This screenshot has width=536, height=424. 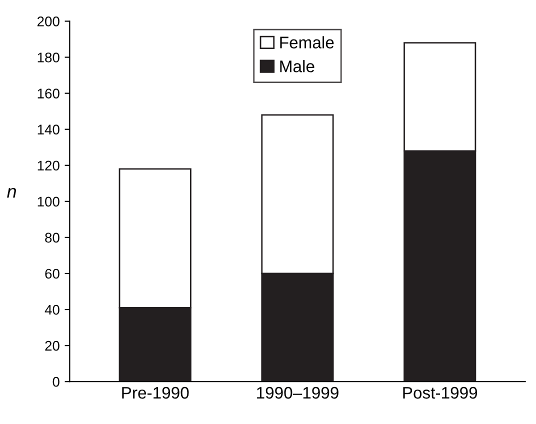 What do you see at coordinates (307, 42) in the screenshot?
I see `legend-label: Female` at bounding box center [307, 42].